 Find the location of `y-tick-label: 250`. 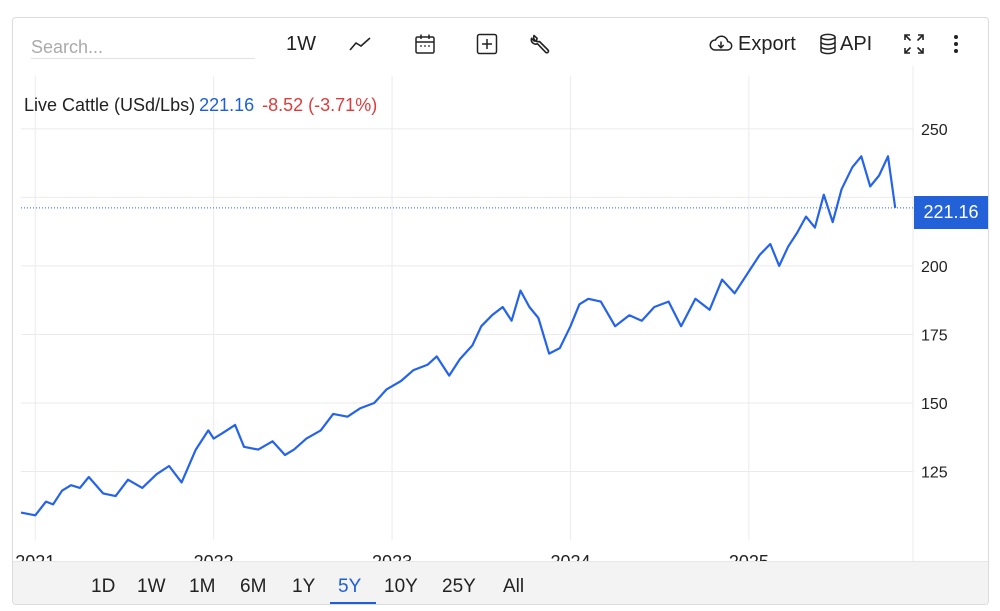

y-tick-label: 250 is located at coordinates (934, 130).